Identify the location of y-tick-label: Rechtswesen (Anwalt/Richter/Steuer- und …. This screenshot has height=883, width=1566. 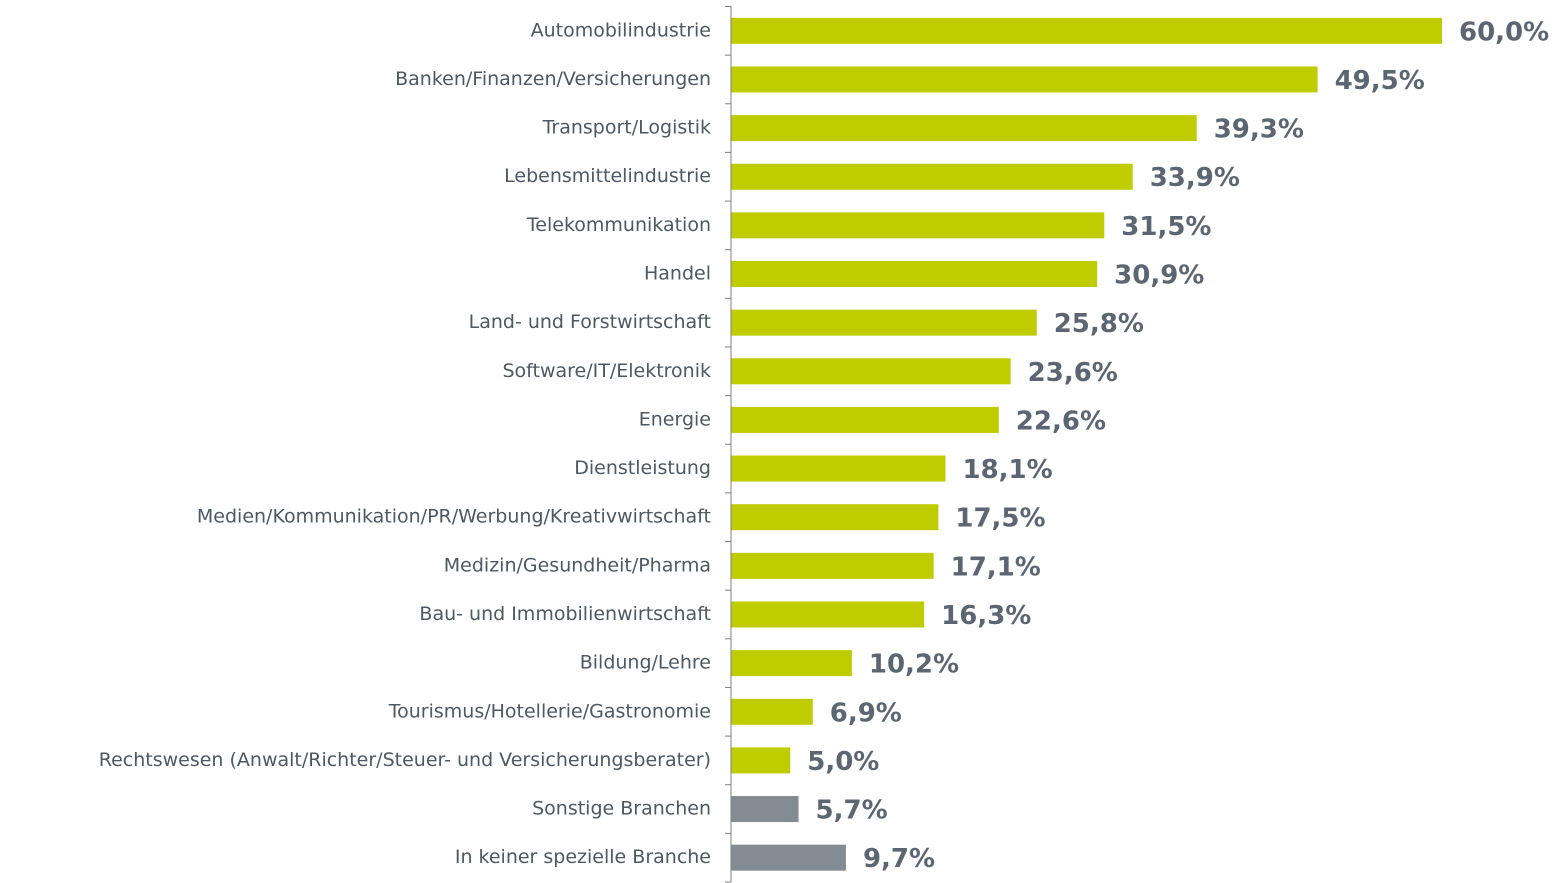
(405, 760).